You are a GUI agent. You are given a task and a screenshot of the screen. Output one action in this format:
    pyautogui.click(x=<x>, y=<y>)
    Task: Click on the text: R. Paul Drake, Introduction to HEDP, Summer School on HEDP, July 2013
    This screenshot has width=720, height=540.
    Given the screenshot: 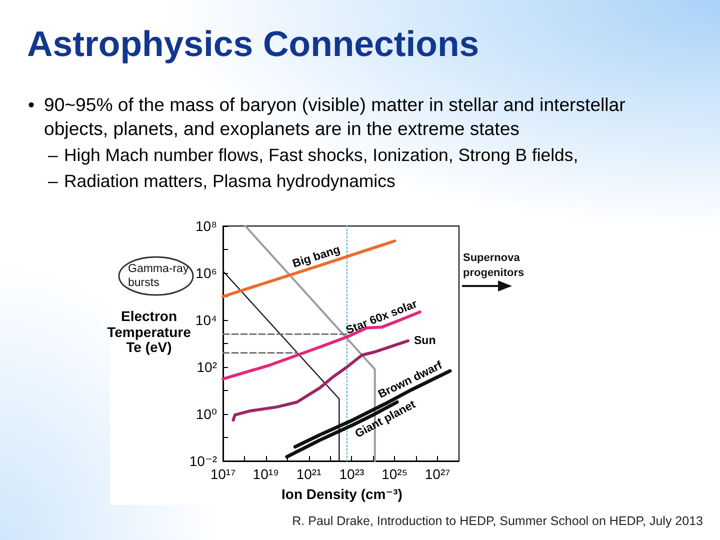 What is the action you would take?
    pyautogui.click(x=497, y=521)
    